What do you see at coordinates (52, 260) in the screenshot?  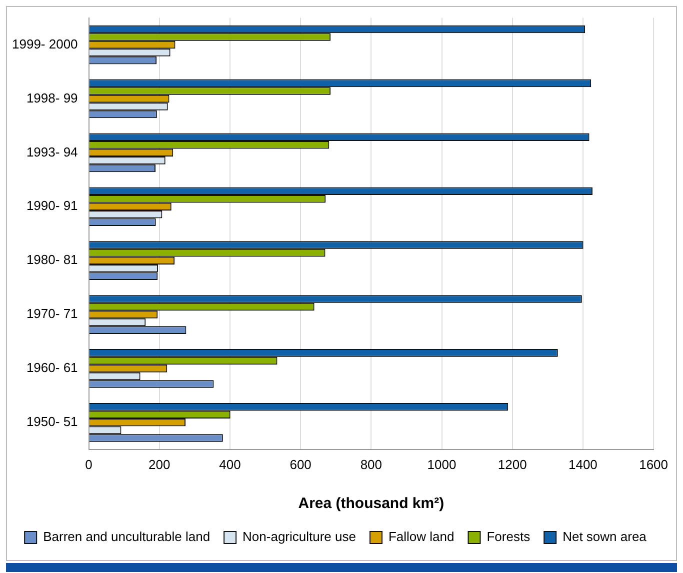 I see `y-tick-label: 1980- 81` at bounding box center [52, 260].